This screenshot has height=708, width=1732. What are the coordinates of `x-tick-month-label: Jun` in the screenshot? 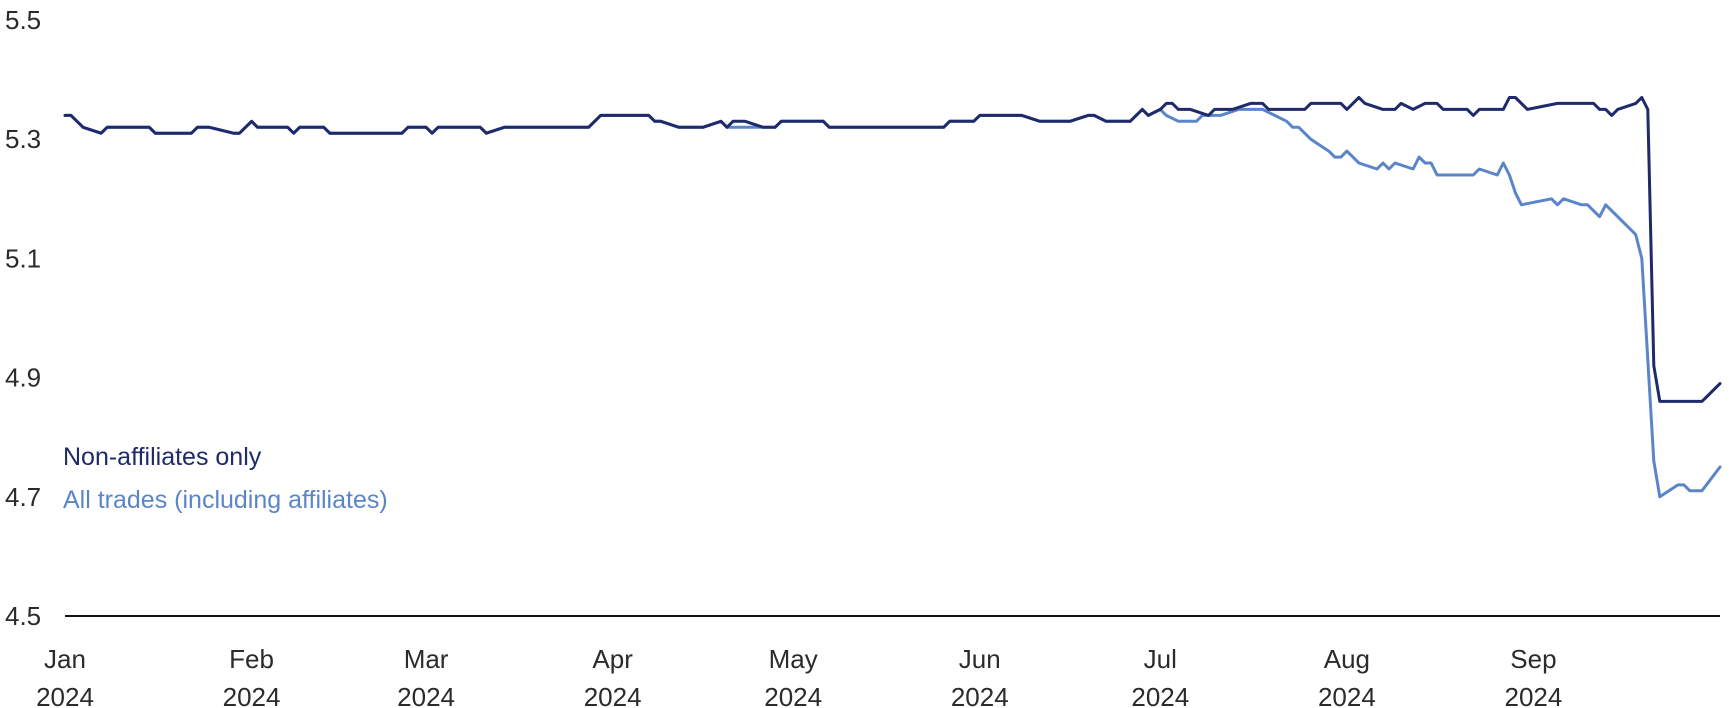 It's located at (980, 659).